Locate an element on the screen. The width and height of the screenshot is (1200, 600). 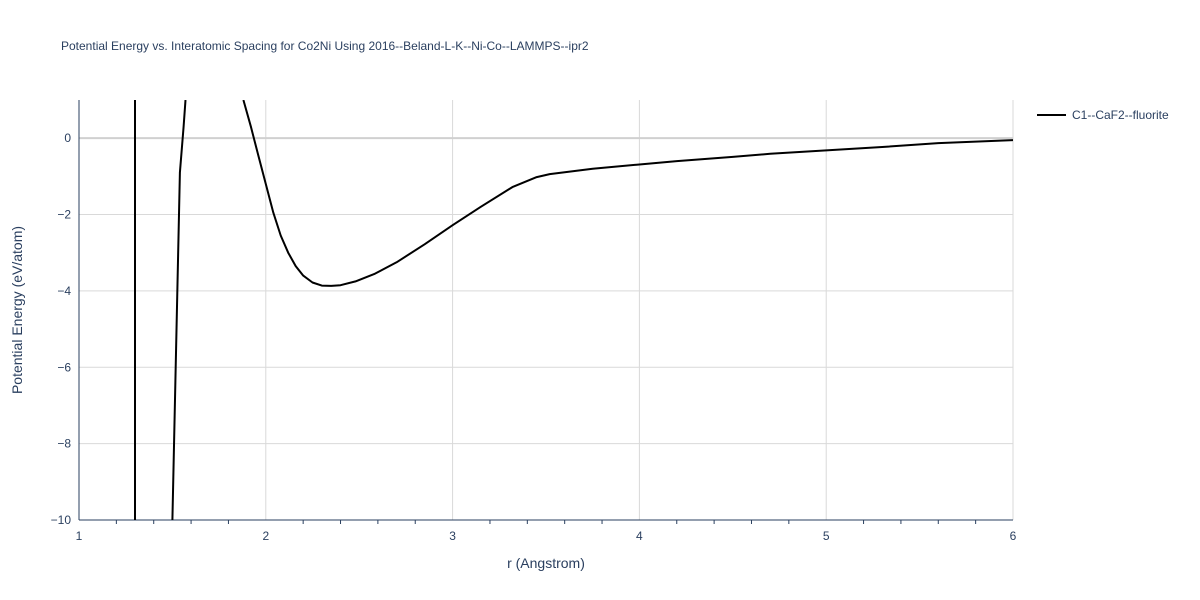
series-line-segment is located at coordinates (179, 310).